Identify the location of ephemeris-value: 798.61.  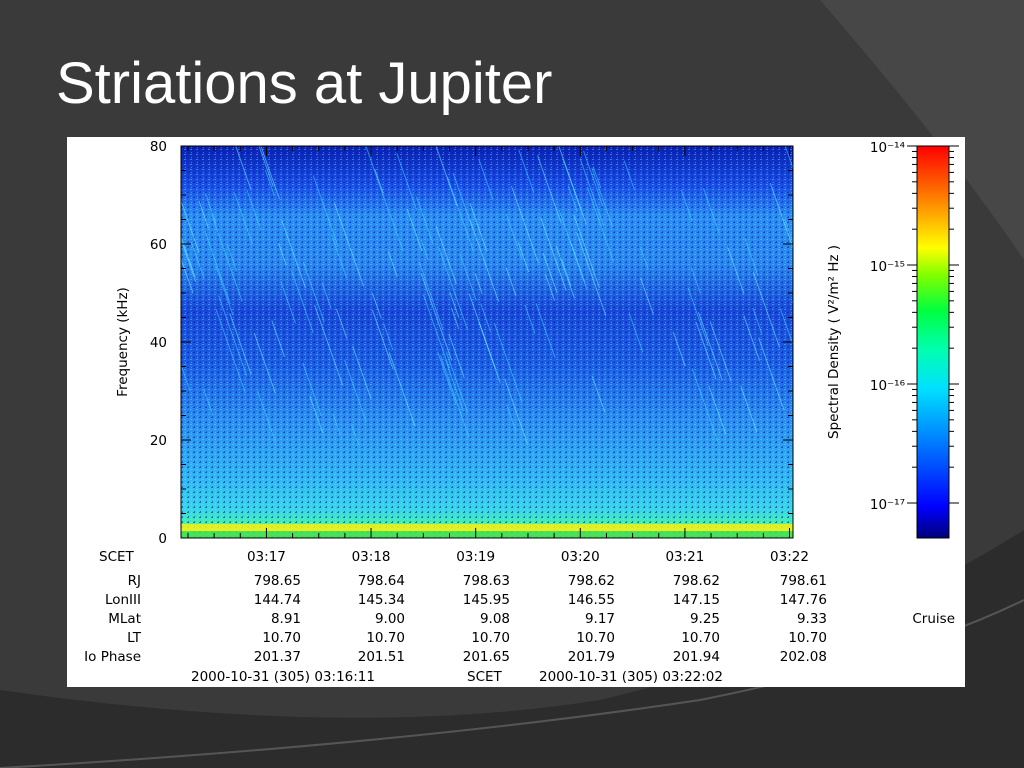
(803, 581).